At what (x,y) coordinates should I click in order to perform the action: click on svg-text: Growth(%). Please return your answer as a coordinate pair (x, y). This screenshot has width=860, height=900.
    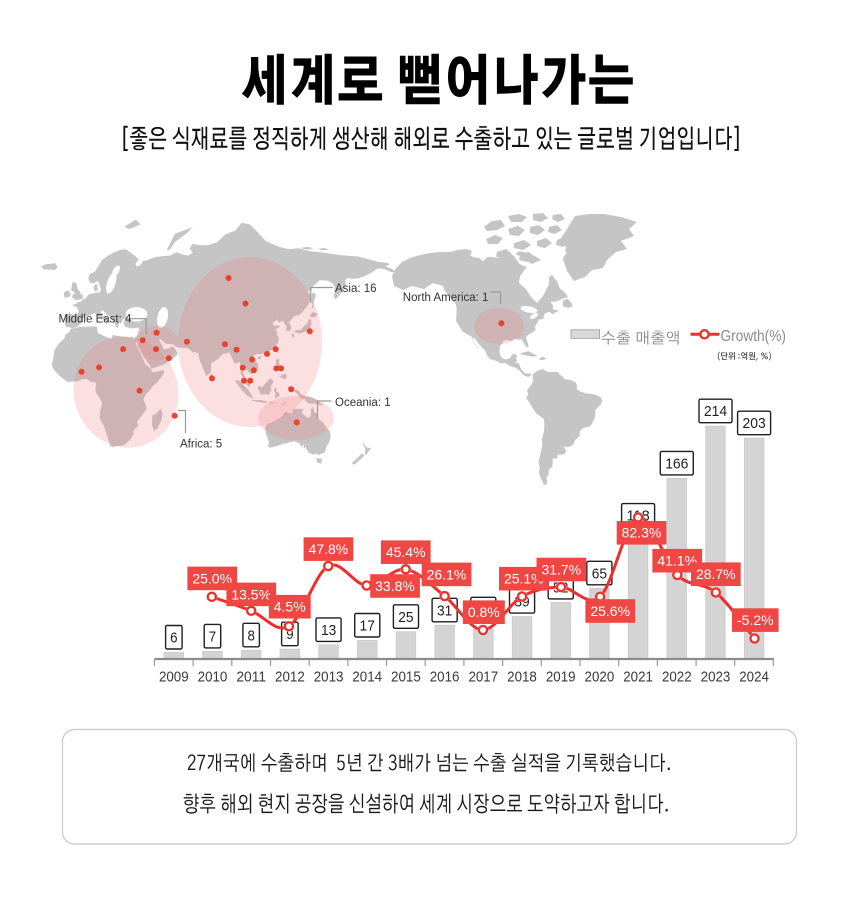
    Looking at the image, I should click on (754, 336).